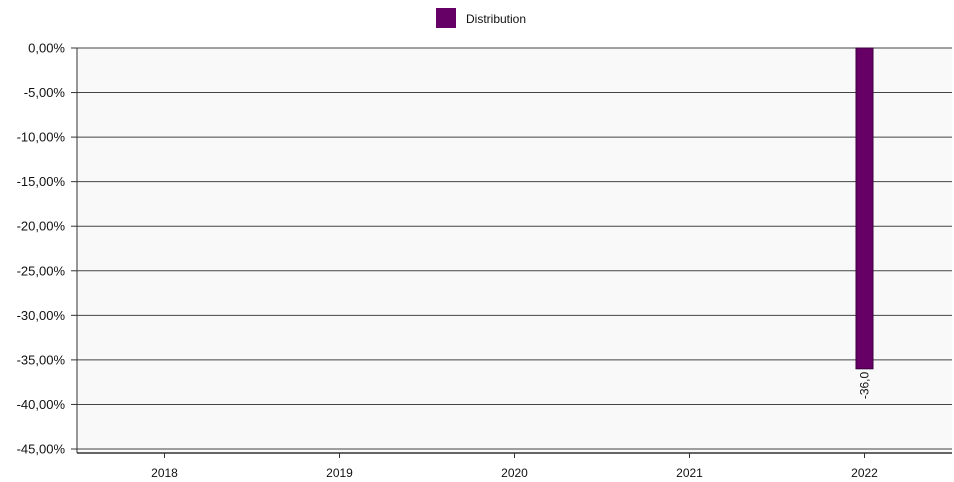  Describe the element at coordinates (46, 48) in the screenshot. I see `y-tick-label: 0,00%` at that location.